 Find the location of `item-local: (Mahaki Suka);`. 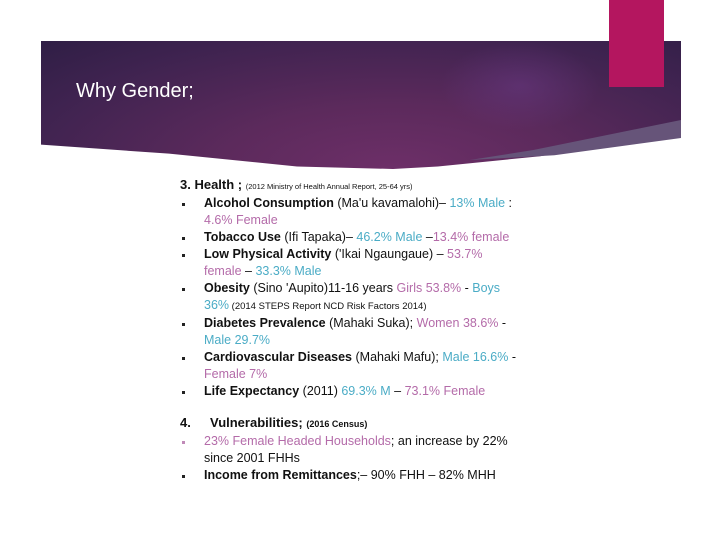

item-local: (Mahaki Suka); is located at coordinates (371, 323).